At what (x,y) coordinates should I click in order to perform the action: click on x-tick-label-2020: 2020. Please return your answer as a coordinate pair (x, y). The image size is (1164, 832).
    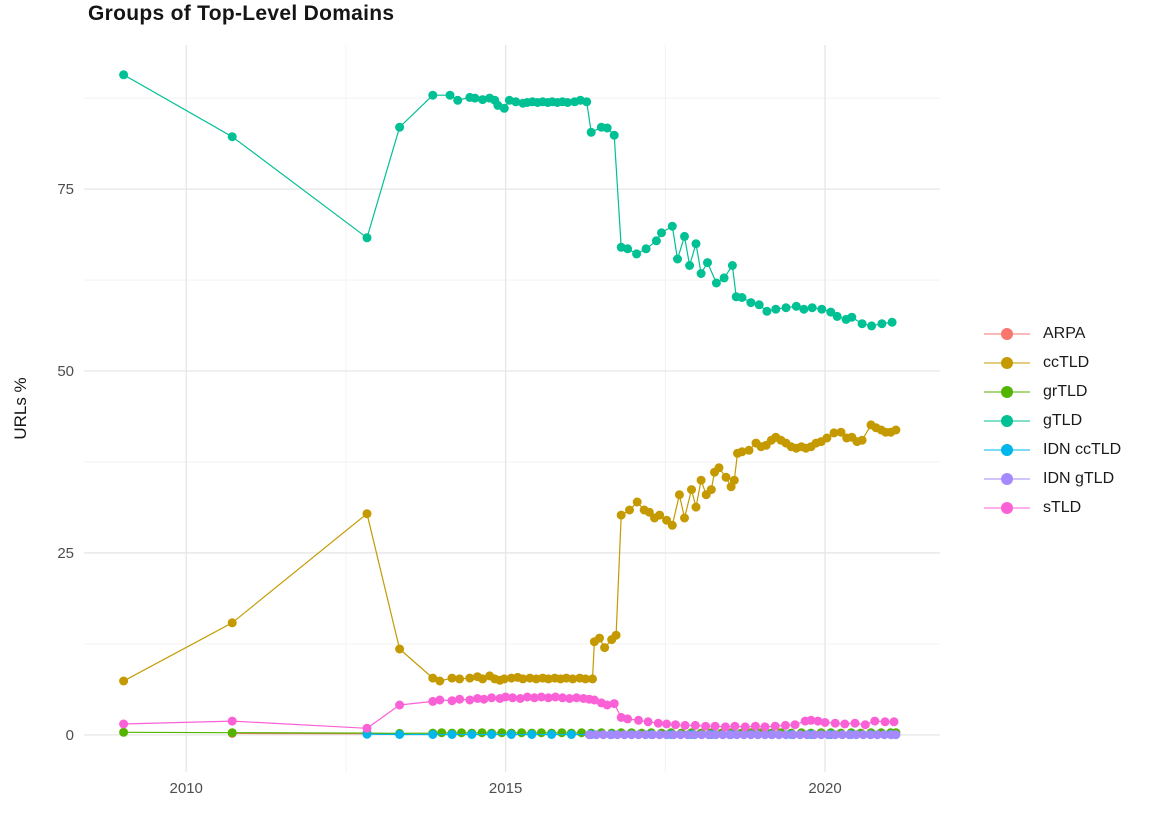
    Looking at the image, I should click on (824, 788).